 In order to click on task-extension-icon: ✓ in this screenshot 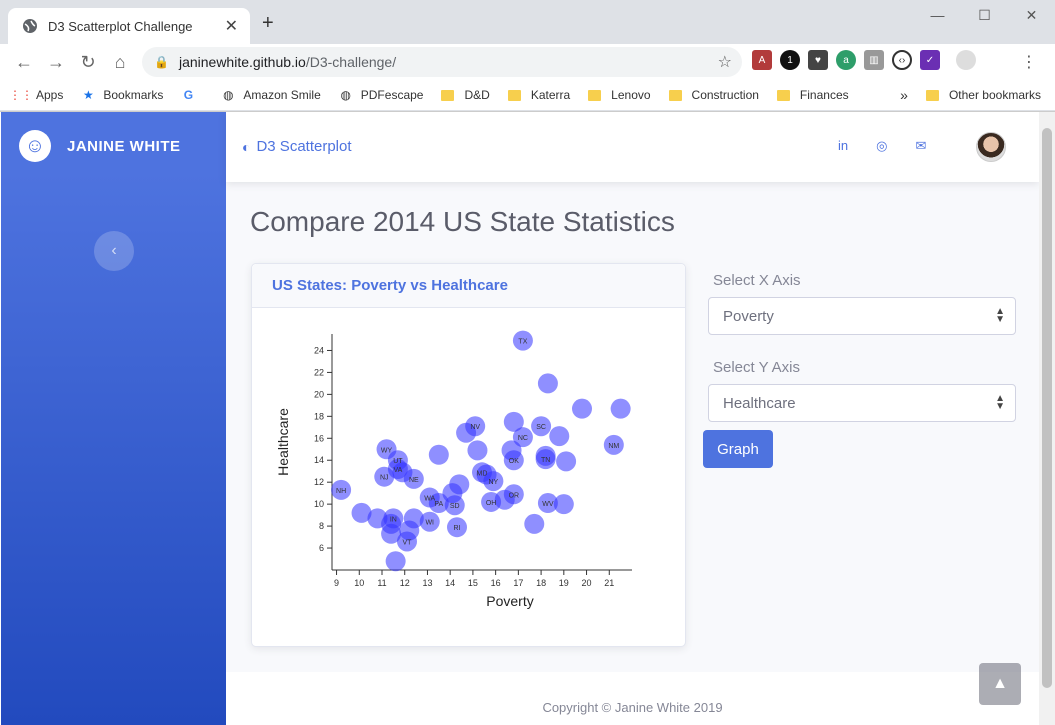, I will do `click(930, 60)`.